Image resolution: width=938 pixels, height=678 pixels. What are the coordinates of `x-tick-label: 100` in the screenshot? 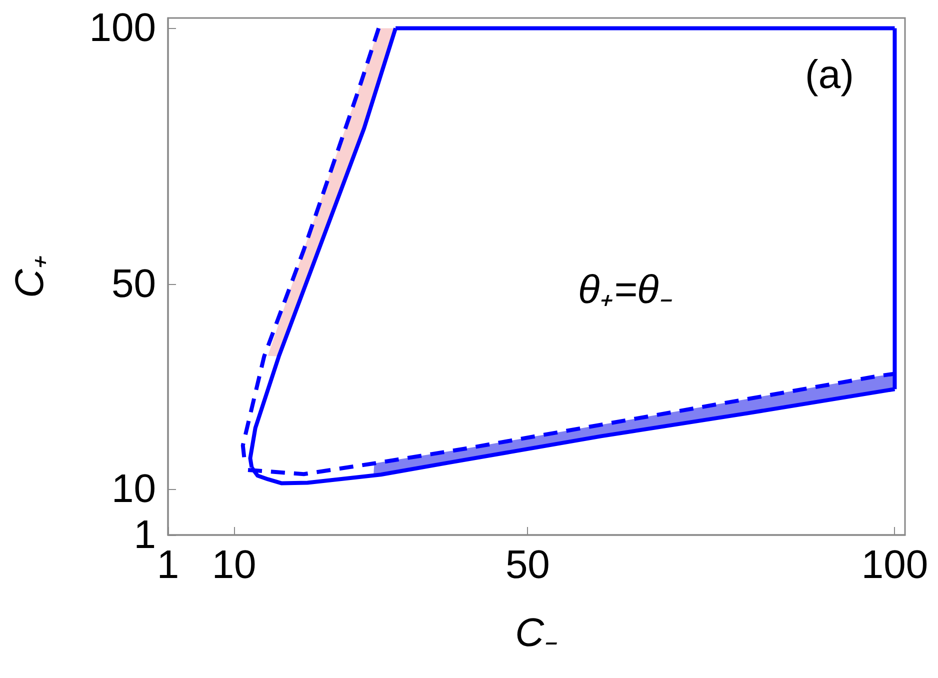 It's located at (894, 565).